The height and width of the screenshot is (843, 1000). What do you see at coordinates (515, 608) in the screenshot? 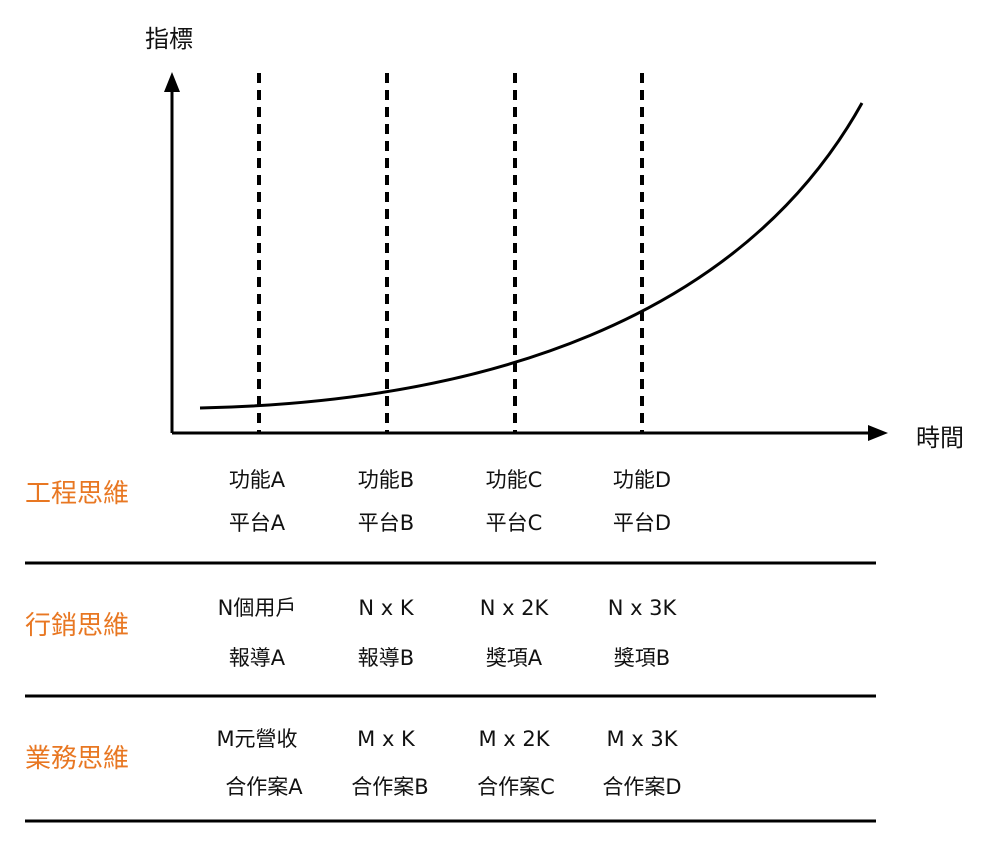
I see `cell: N x 2K` at bounding box center [515, 608].